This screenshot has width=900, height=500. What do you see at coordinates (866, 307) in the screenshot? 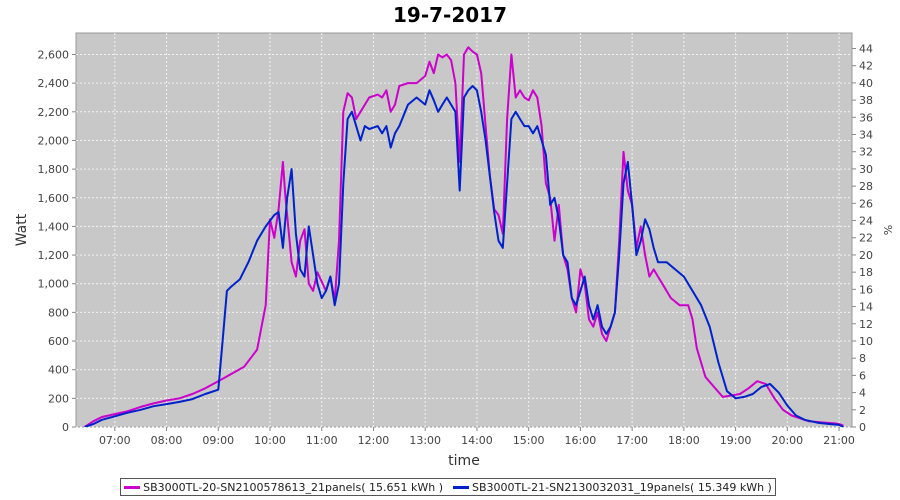
I see `y2-tick-label: 14` at bounding box center [866, 307].